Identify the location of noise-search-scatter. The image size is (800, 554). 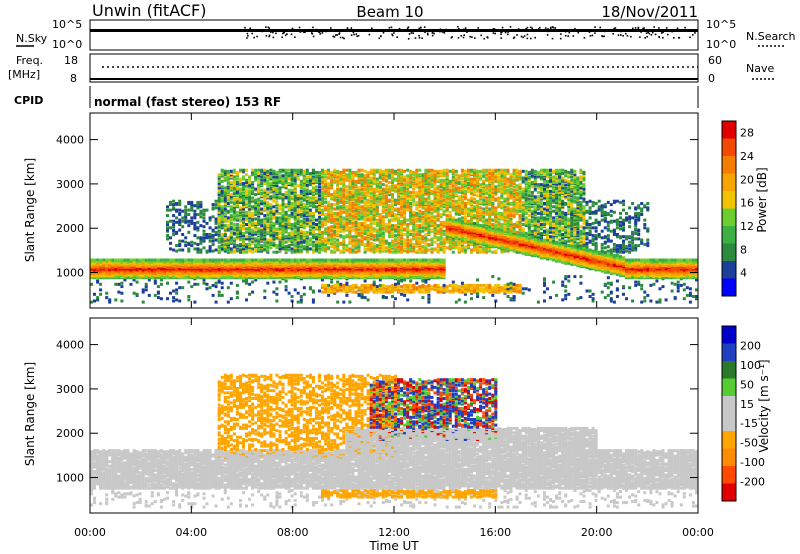
(470, 33).